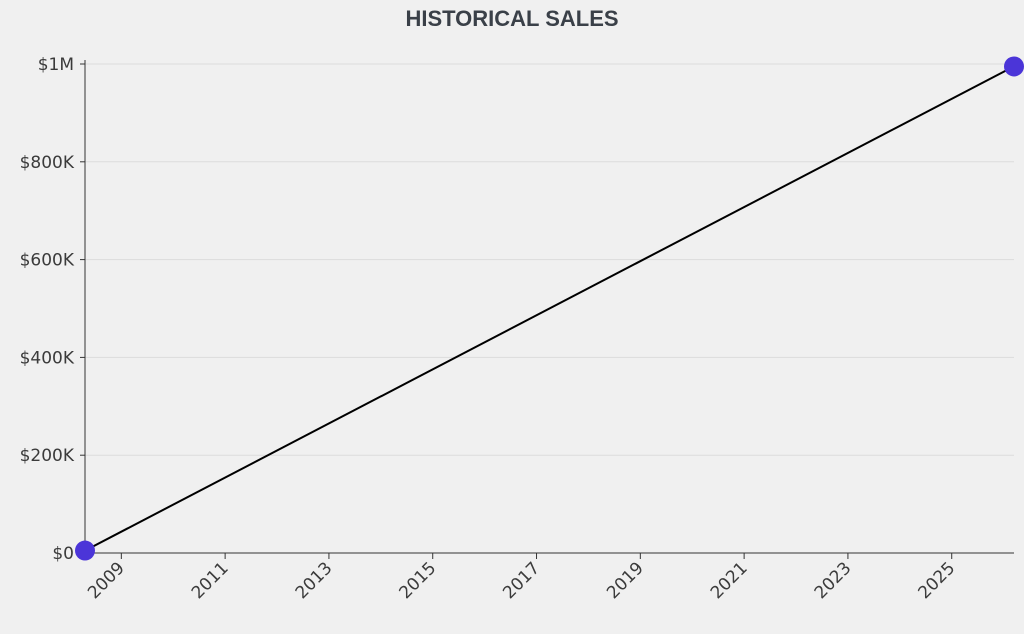  What do you see at coordinates (47, 163) in the screenshot?
I see `y-tick-label: $800K` at bounding box center [47, 163].